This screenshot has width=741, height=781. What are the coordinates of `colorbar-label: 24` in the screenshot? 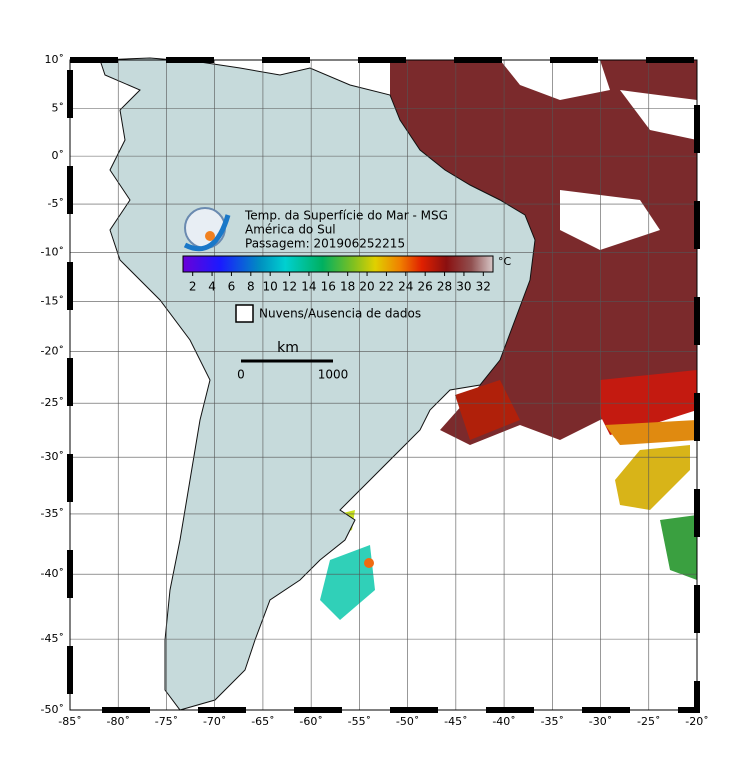 It's located at (405, 287).